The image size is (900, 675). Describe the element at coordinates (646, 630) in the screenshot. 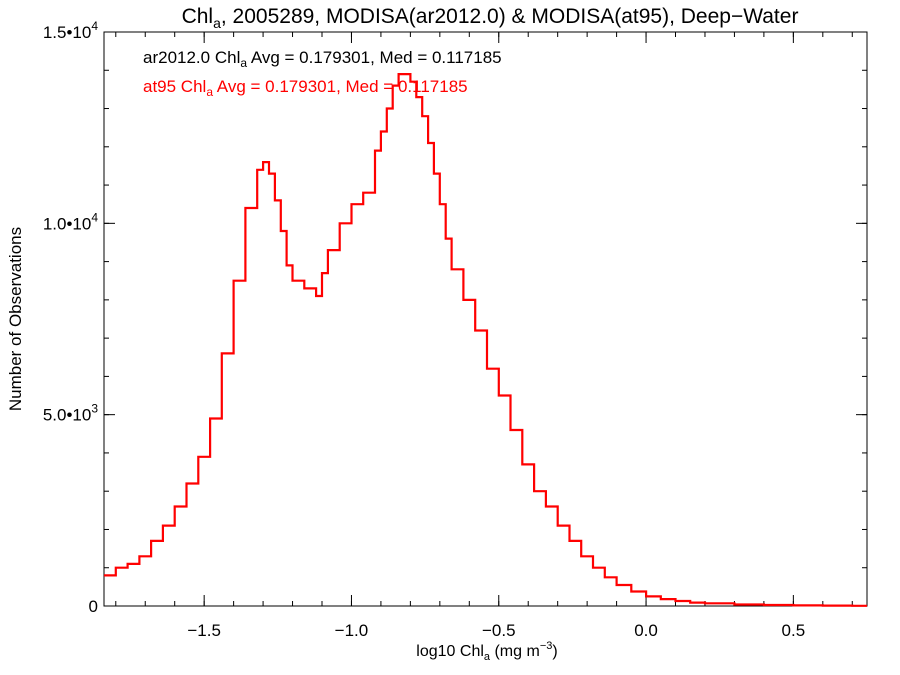

I see `x-tick-label: 0.0` at that location.